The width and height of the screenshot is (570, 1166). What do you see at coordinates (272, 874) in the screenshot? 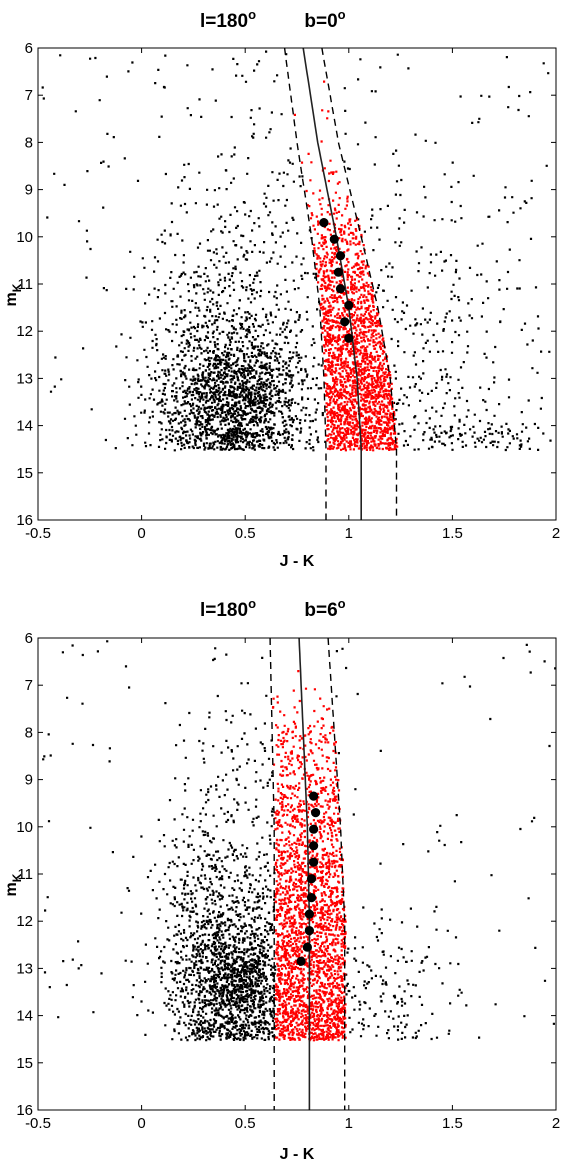
I see `band-edge-left` at bounding box center [272, 874].